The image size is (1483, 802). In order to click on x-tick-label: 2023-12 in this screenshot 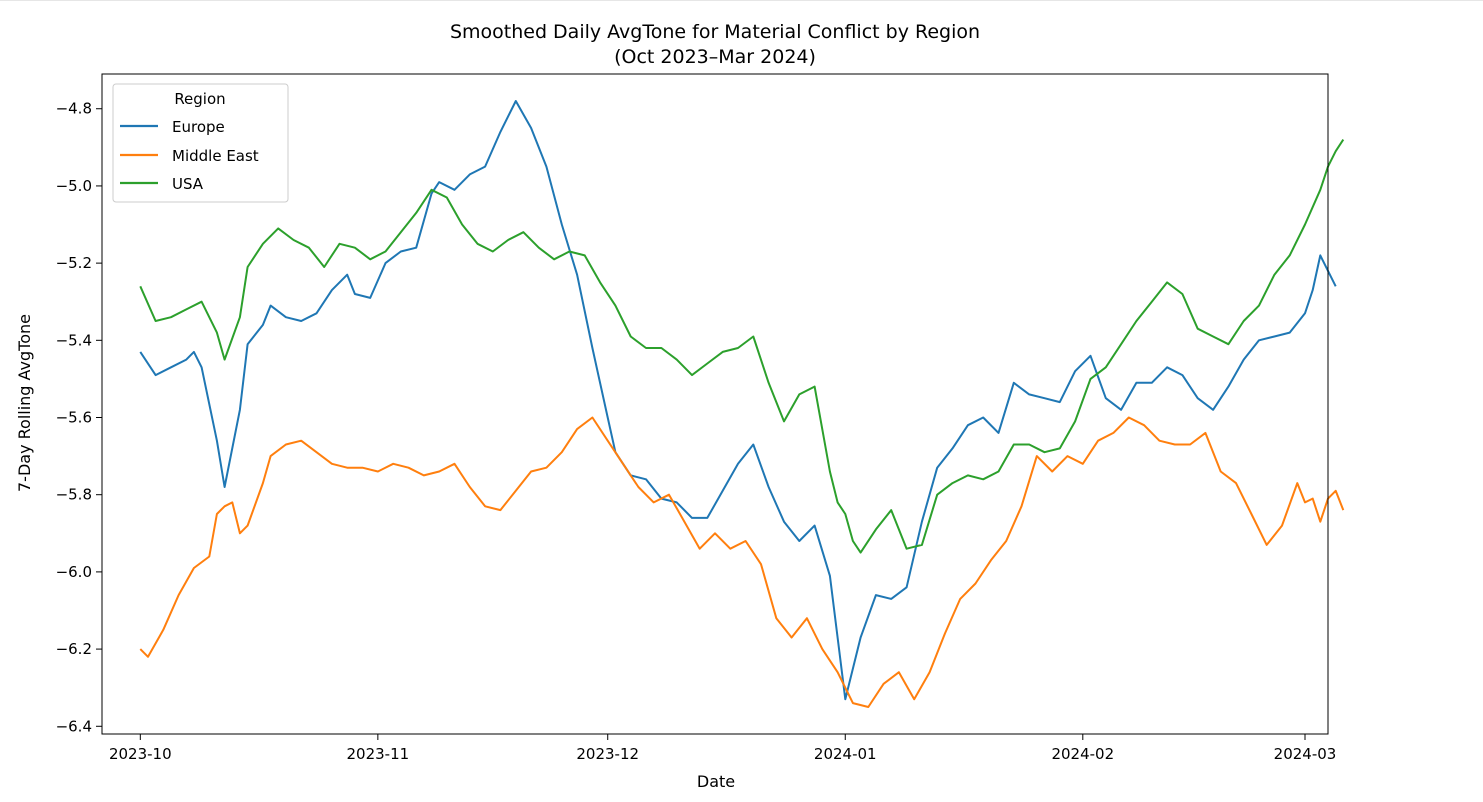, I will do `click(607, 754)`.